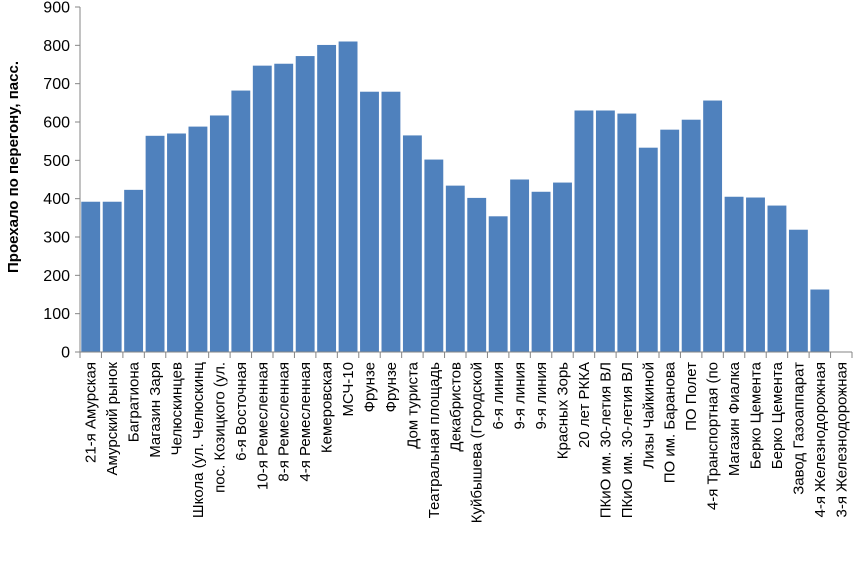 The image size is (854, 578). I want to click on y-tick-label: 500, so click(56, 161).